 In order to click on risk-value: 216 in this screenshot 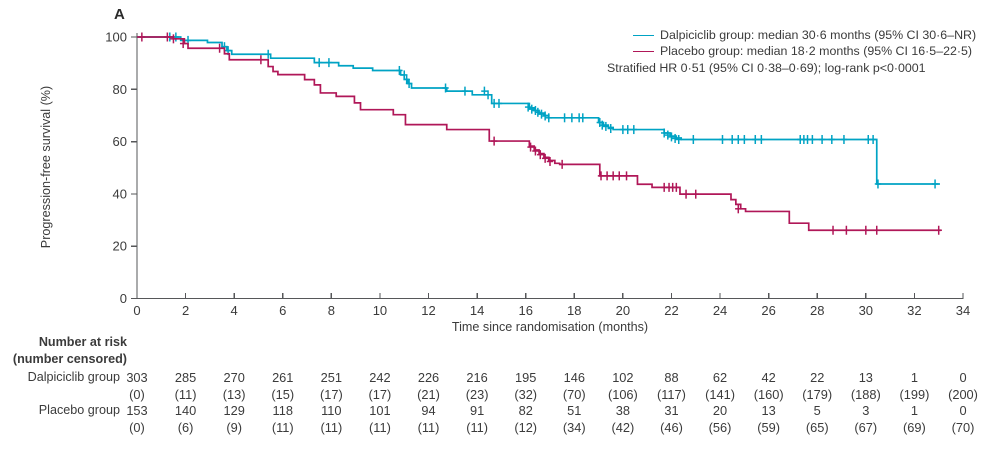, I will do `click(477, 377)`.